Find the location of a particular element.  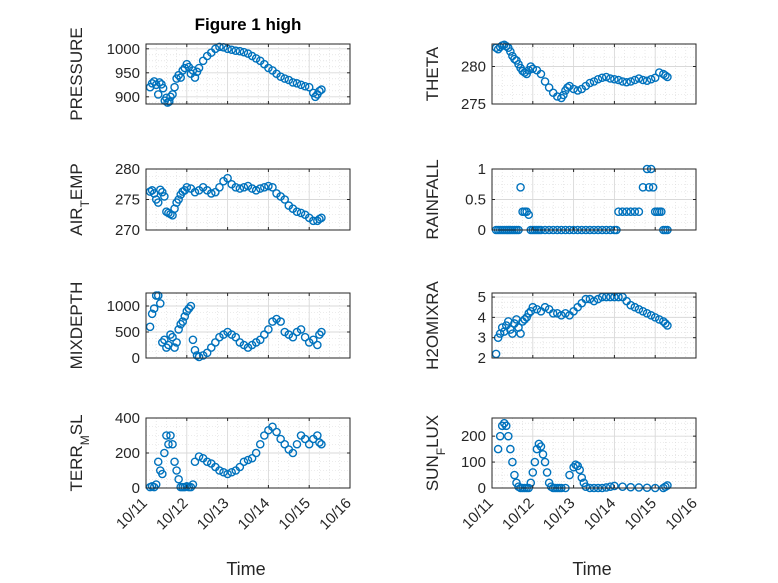

y-tick-label: 275 is located at coordinates (473, 104).